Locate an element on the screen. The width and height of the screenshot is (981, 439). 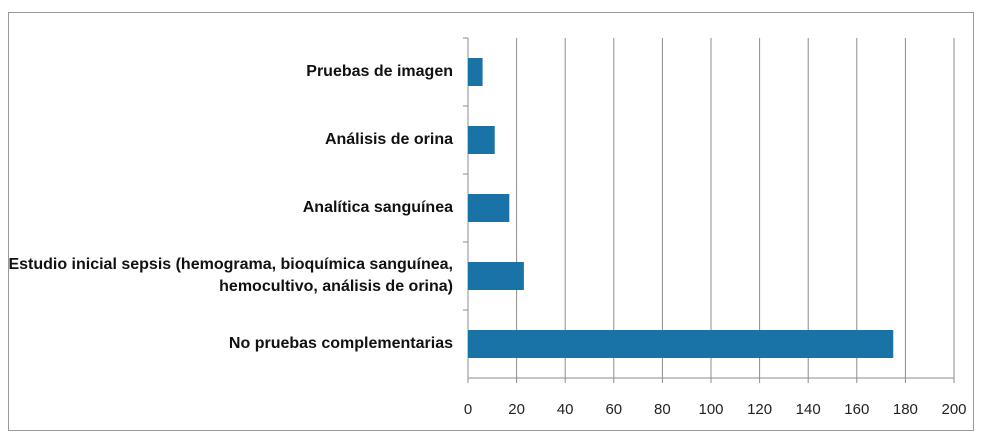
x-tick-label: 120 is located at coordinates (759, 409).